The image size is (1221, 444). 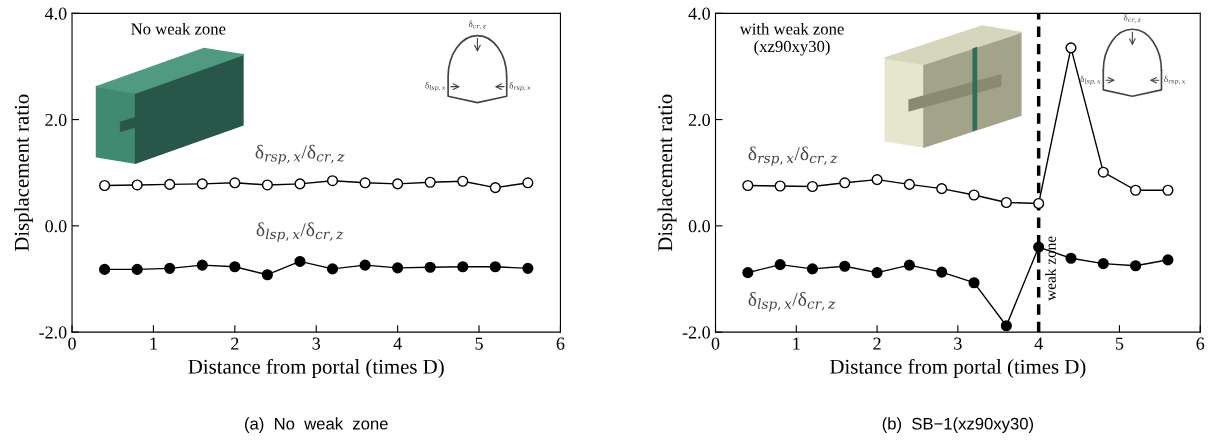 What do you see at coordinates (958, 425) in the screenshot?
I see `text: (b) SB−1(xz90xy30)` at bounding box center [958, 425].